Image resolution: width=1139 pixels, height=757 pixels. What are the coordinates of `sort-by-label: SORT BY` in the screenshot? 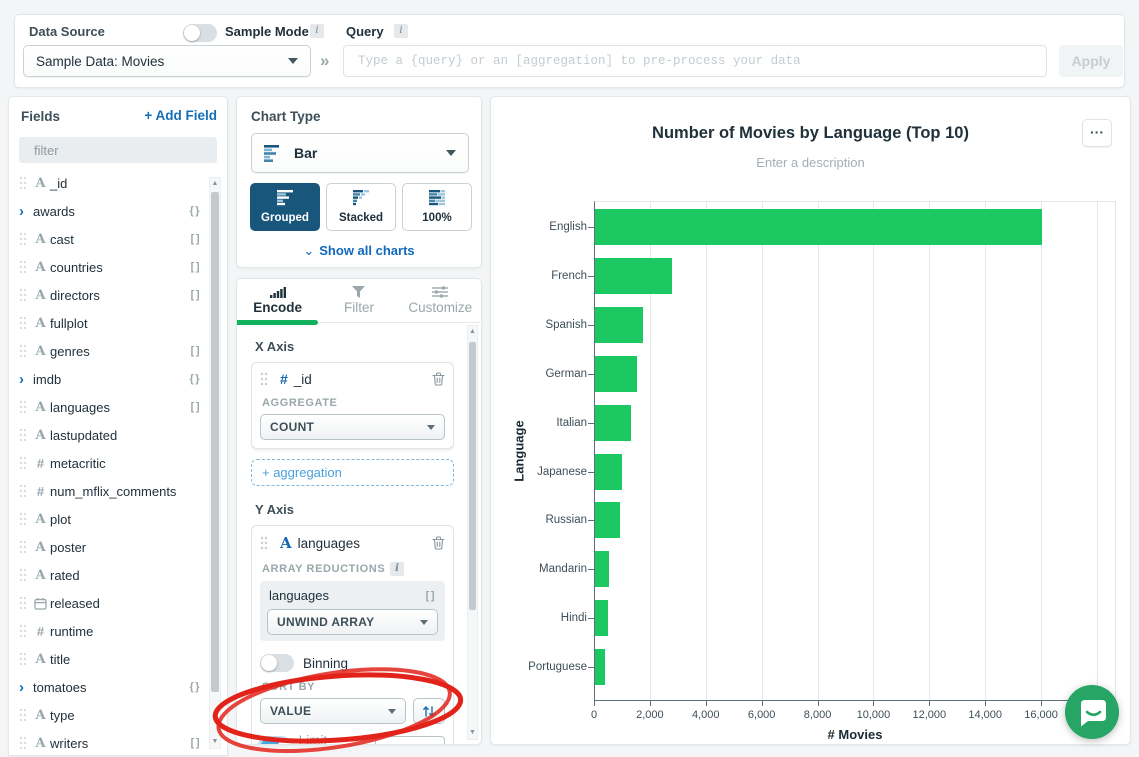 It's located at (289, 687).